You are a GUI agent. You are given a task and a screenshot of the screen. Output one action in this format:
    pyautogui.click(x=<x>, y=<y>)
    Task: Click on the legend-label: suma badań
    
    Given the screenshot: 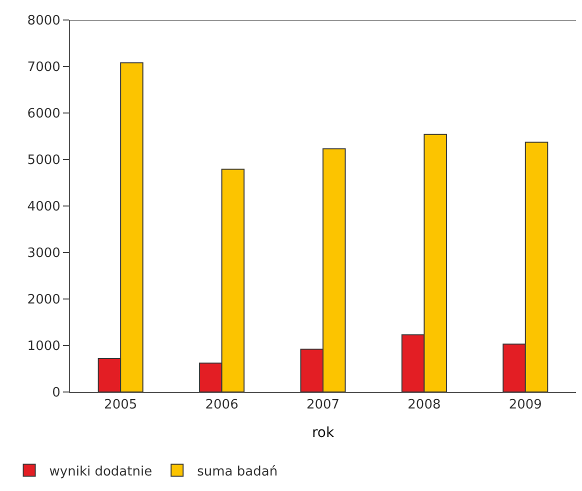 What is the action you would take?
    pyautogui.click(x=237, y=472)
    